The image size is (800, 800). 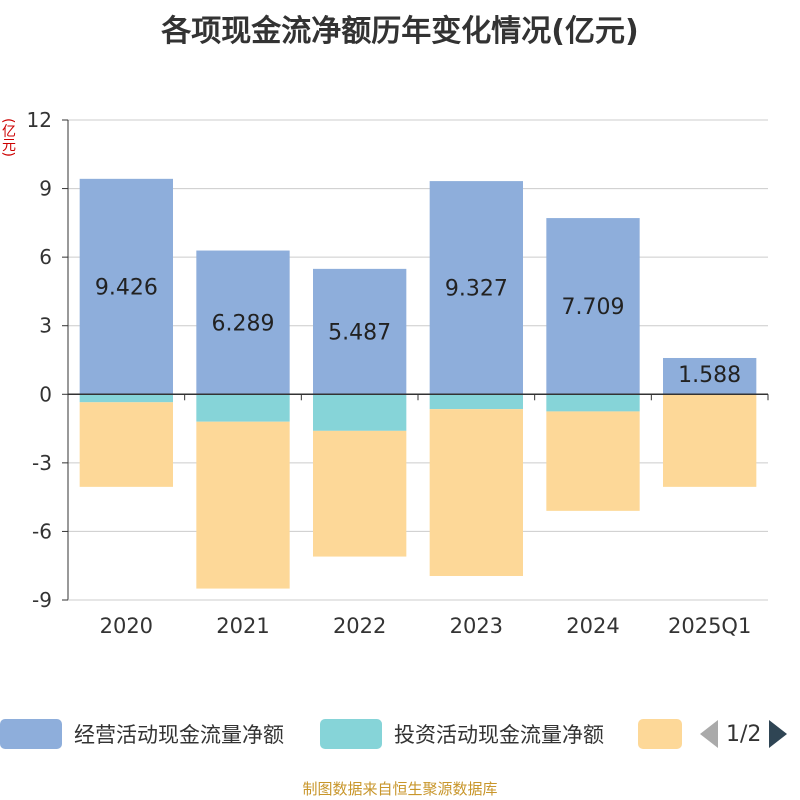 What do you see at coordinates (243, 505) in the screenshot?
I see `bar-third-series-2021` at bounding box center [243, 505].